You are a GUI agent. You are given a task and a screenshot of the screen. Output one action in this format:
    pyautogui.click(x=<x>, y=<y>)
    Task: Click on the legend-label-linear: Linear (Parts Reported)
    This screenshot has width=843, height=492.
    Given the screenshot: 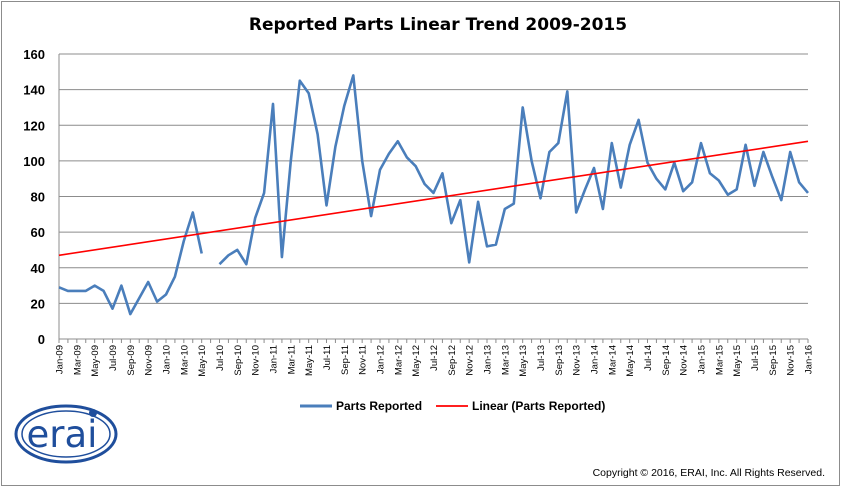 What is the action you would take?
    pyautogui.click(x=538, y=406)
    